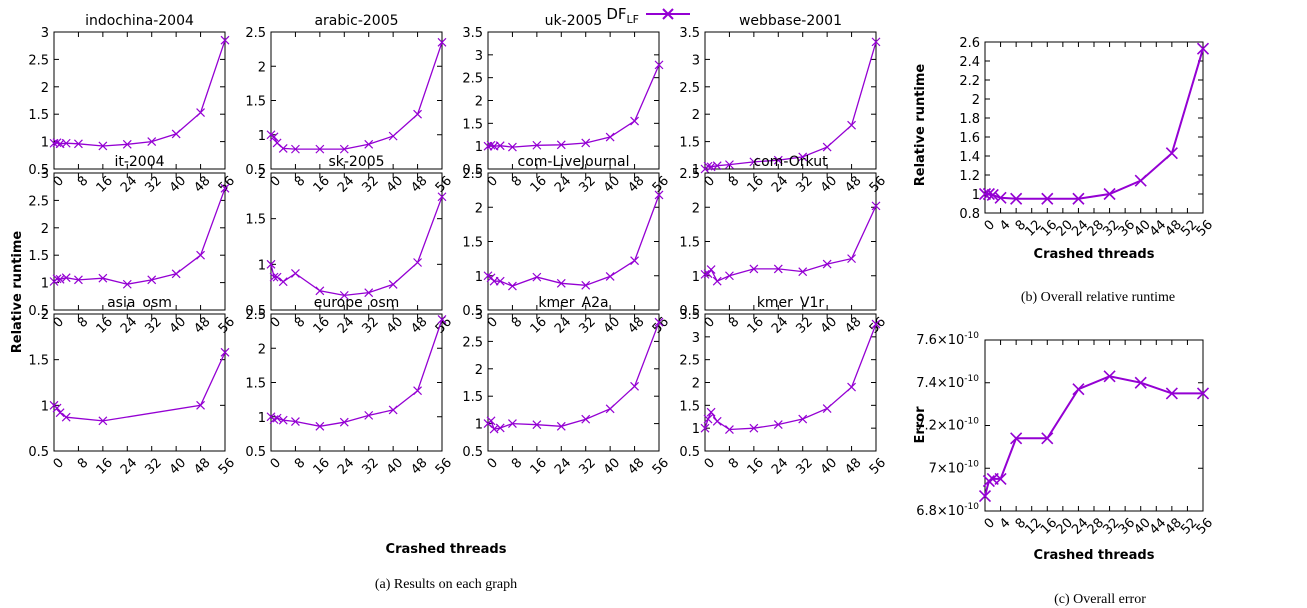  Describe the element at coordinates (790, 21) in the screenshot. I see `panel-title: webbase-2001` at that location.